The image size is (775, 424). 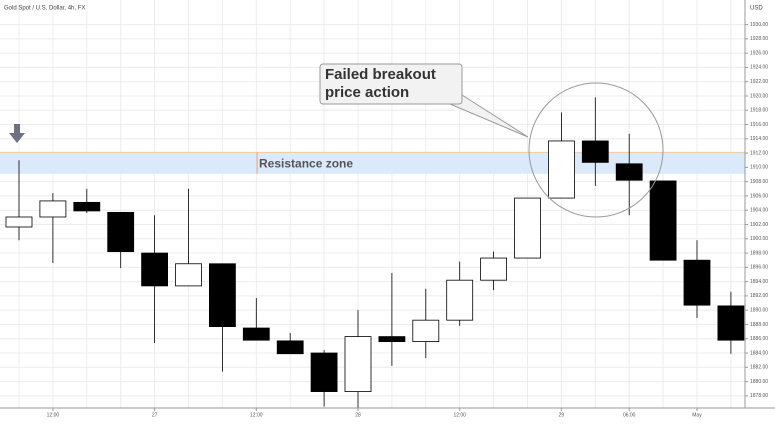 I want to click on callout-box, so click(x=391, y=84).